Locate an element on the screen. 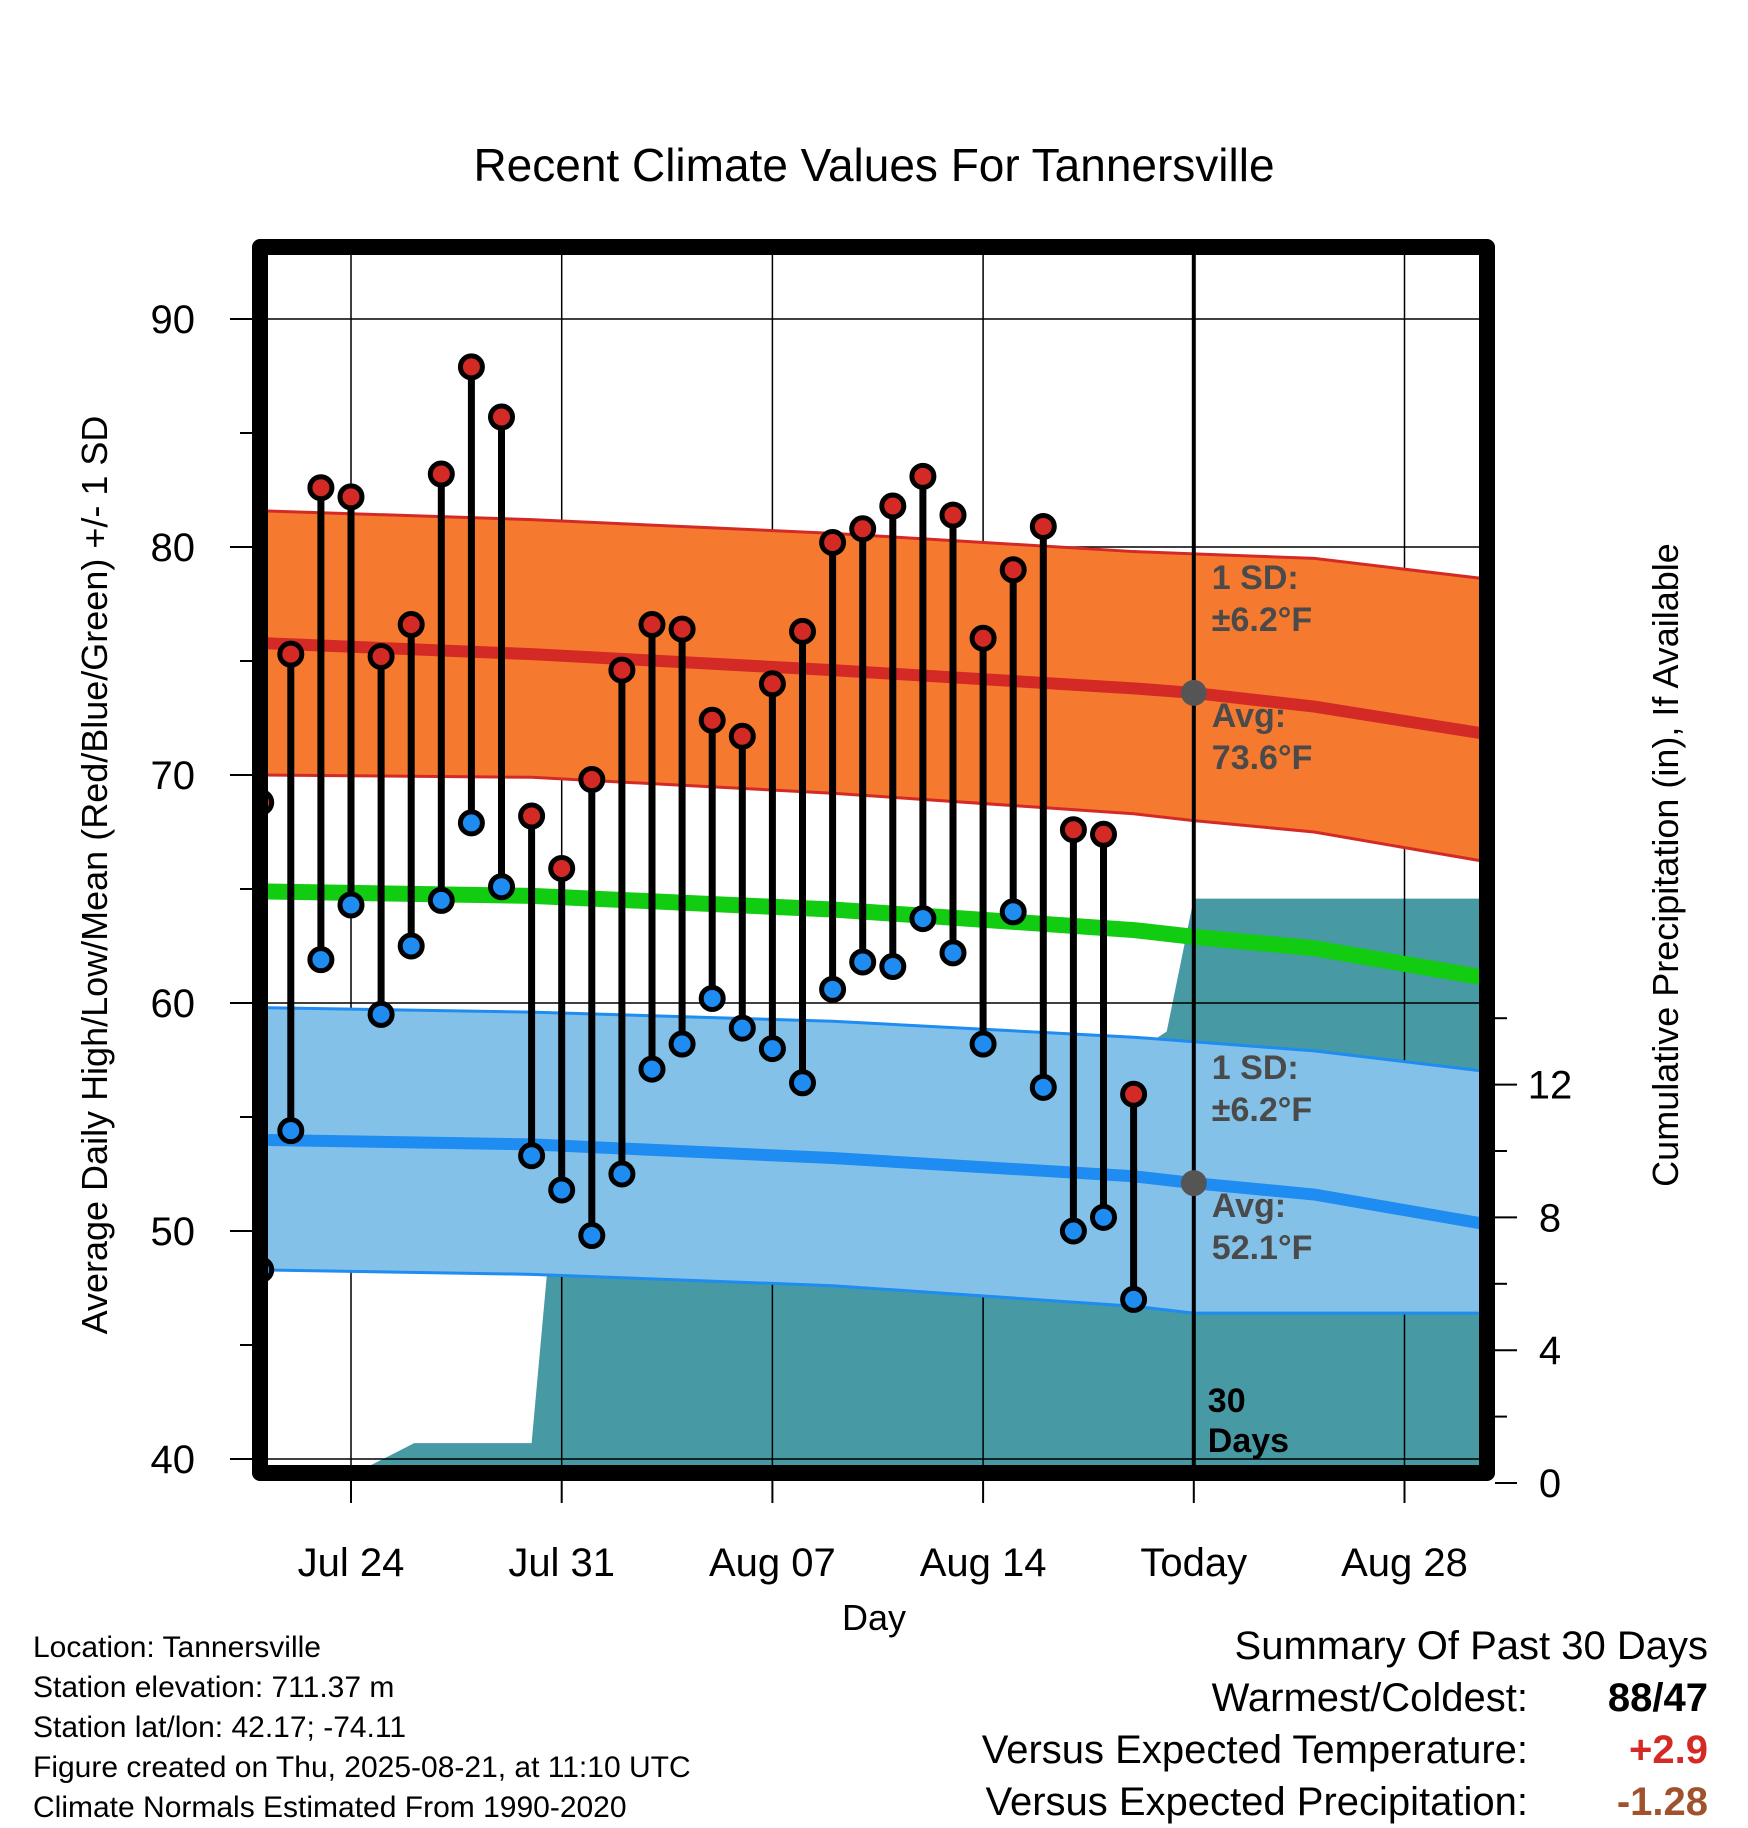 The image size is (1748, 1828). summary-precip-row: Versus Expected Precipitation: -1.28 is located at coordinates (1345, 1802).